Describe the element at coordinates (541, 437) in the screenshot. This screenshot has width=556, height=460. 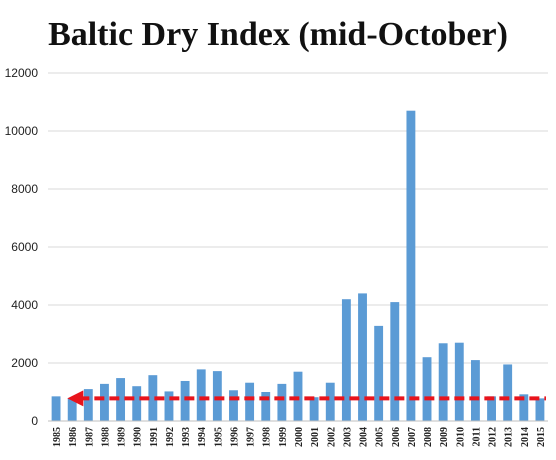
I see `x-tick-label: 2015` at that location.